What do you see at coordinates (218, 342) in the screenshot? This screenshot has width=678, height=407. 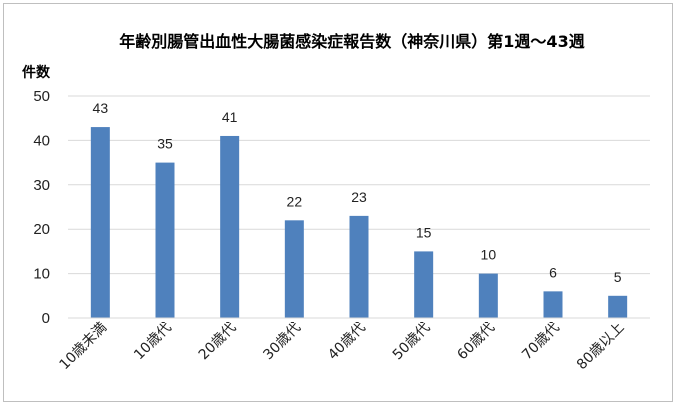 I see `x-tick-label: 20歳代` at bounding box center [218, 342].